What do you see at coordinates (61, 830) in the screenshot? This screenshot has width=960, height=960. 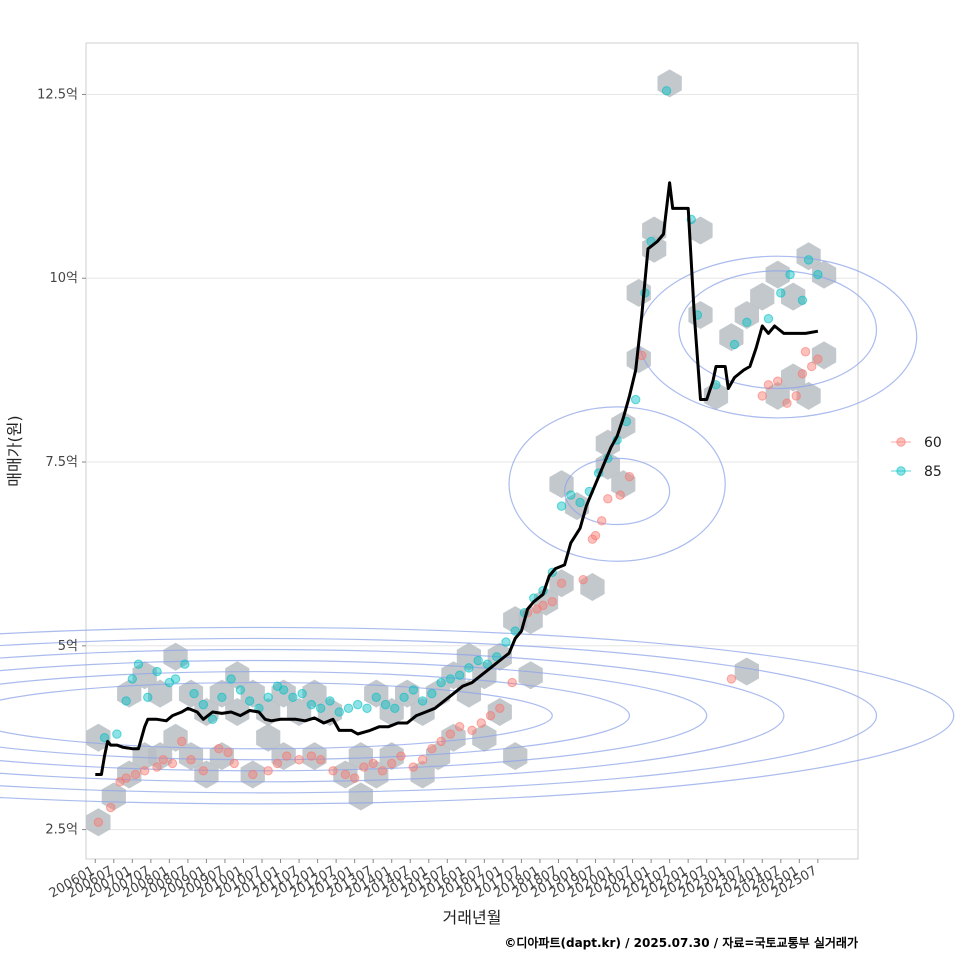 I see `y-tick-label: 2.5억` at bounding box center [61, 830].